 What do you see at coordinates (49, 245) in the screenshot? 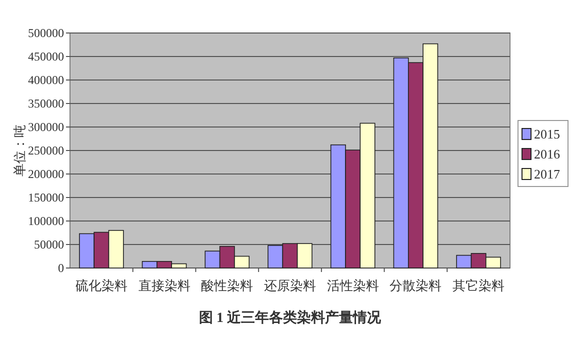
I see `y-tick-label: 50000` at bounding box center [49, 245].